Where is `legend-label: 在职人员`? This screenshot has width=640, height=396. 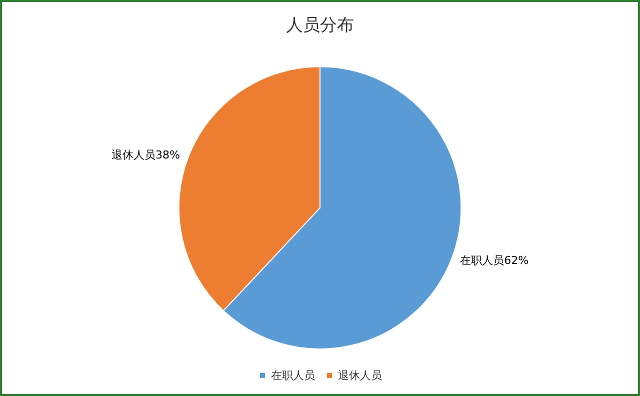
legend-label: 在职人员 is located at coordinates (293, 375).